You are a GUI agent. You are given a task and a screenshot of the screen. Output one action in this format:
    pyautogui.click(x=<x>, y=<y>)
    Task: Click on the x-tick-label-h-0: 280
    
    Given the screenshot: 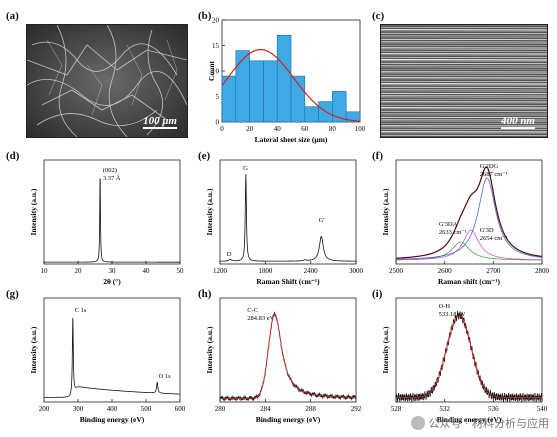 What is the action you would take?
    pyautogui.click(x=220, y=409)
    